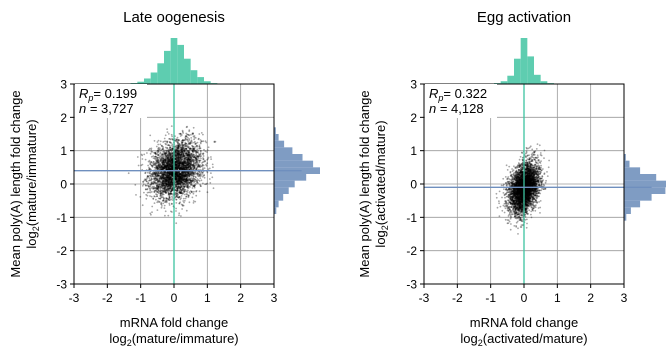 The image size is (666, 349). Describe the element at coordinates (173, 339) in the screenshot. I see `x-axis-label-line2: log2(mature/immature)` at that location.